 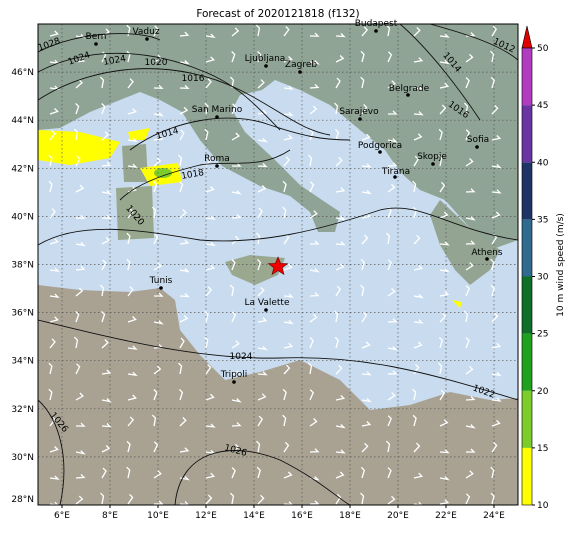 What do you see at coordinates (22, 217) in the screenshot?
I see `y-tick-label: 40°N` at bounding box center [22, 217].